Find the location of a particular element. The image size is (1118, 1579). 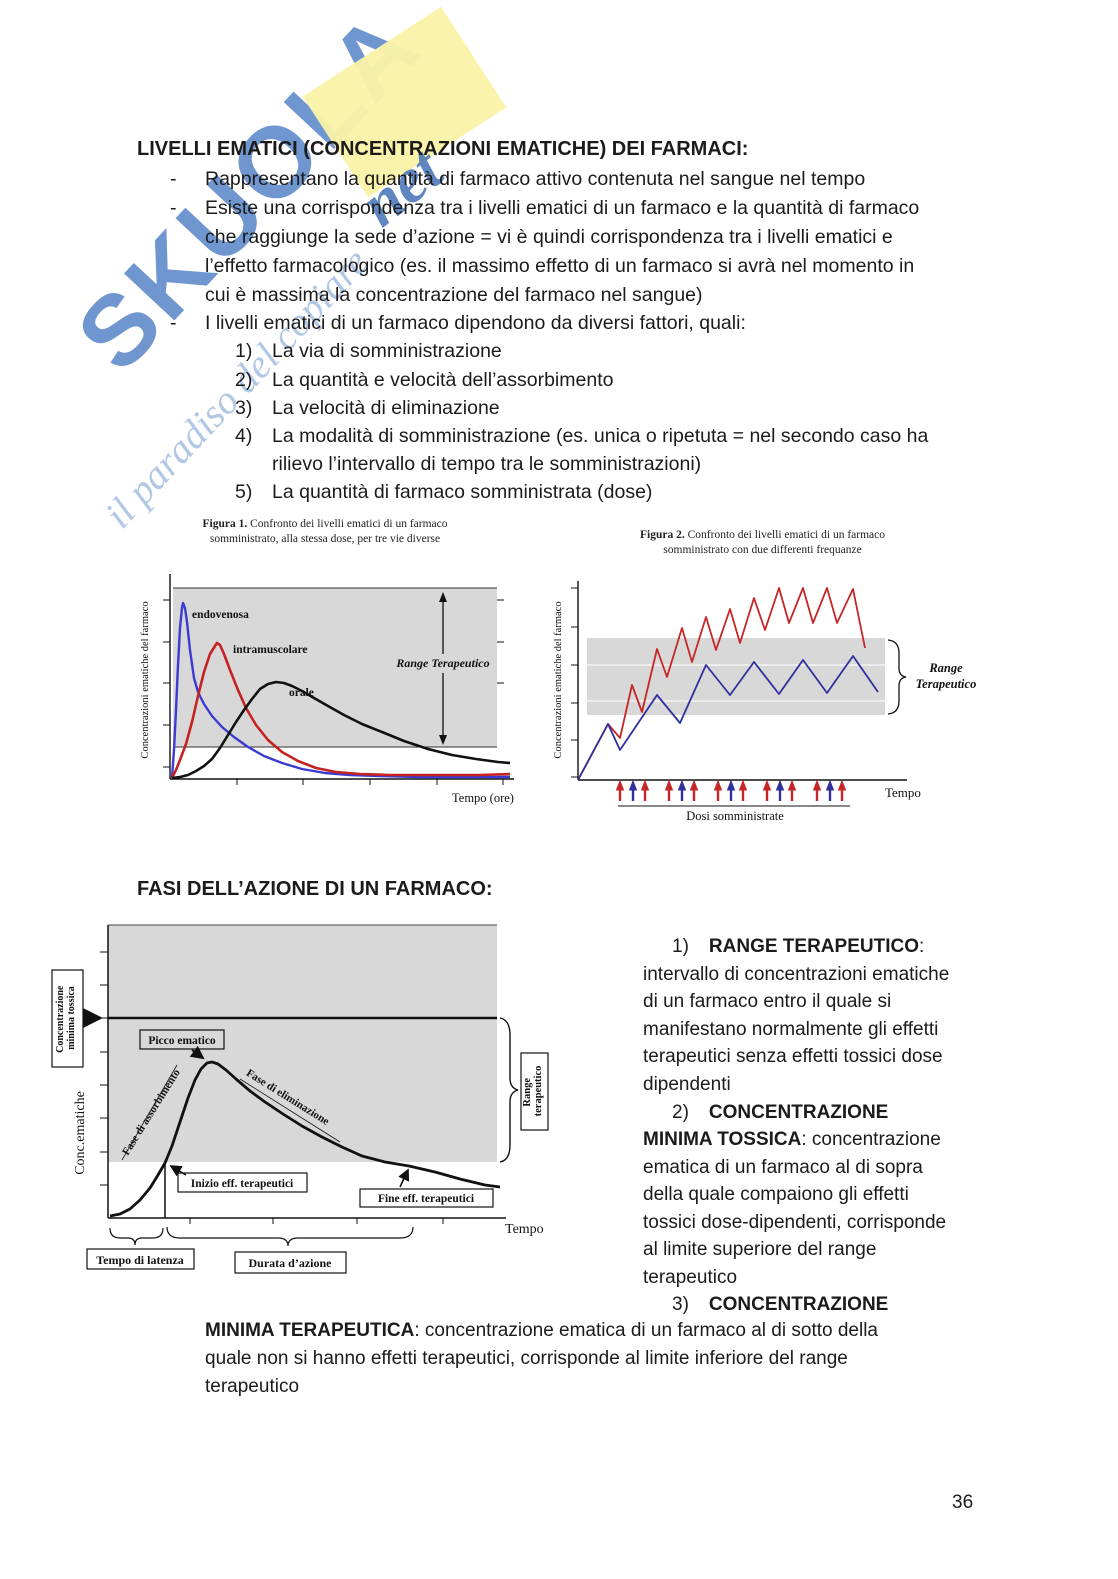

definition-line: 1) RANGE TERAPEUTICO: is located at coordinates (798, 946).